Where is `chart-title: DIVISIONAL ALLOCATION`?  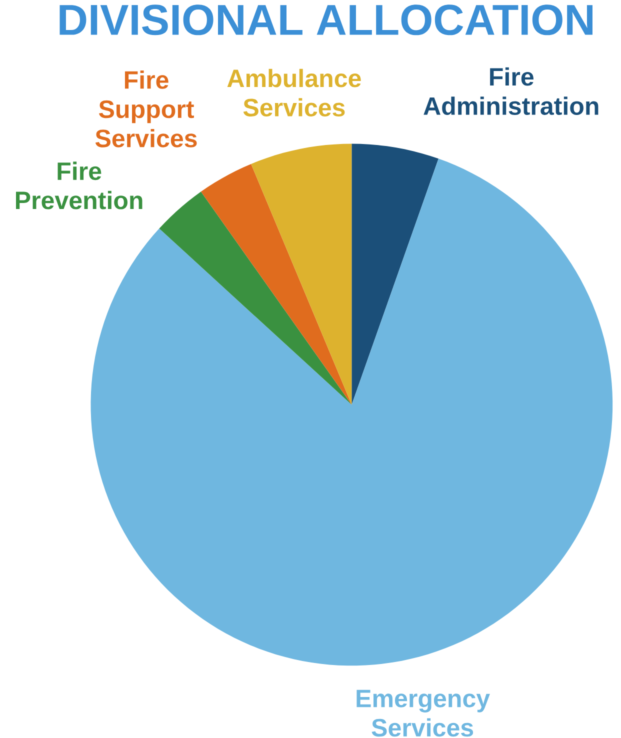
chart-title: DIVISIONAL ALLOCATION is located at coordinates (326, 20).